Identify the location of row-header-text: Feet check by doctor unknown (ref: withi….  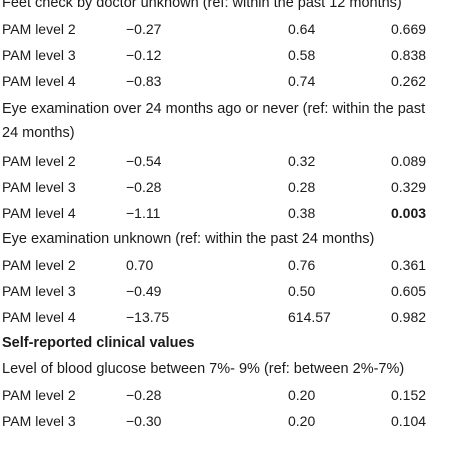
(202, 5).